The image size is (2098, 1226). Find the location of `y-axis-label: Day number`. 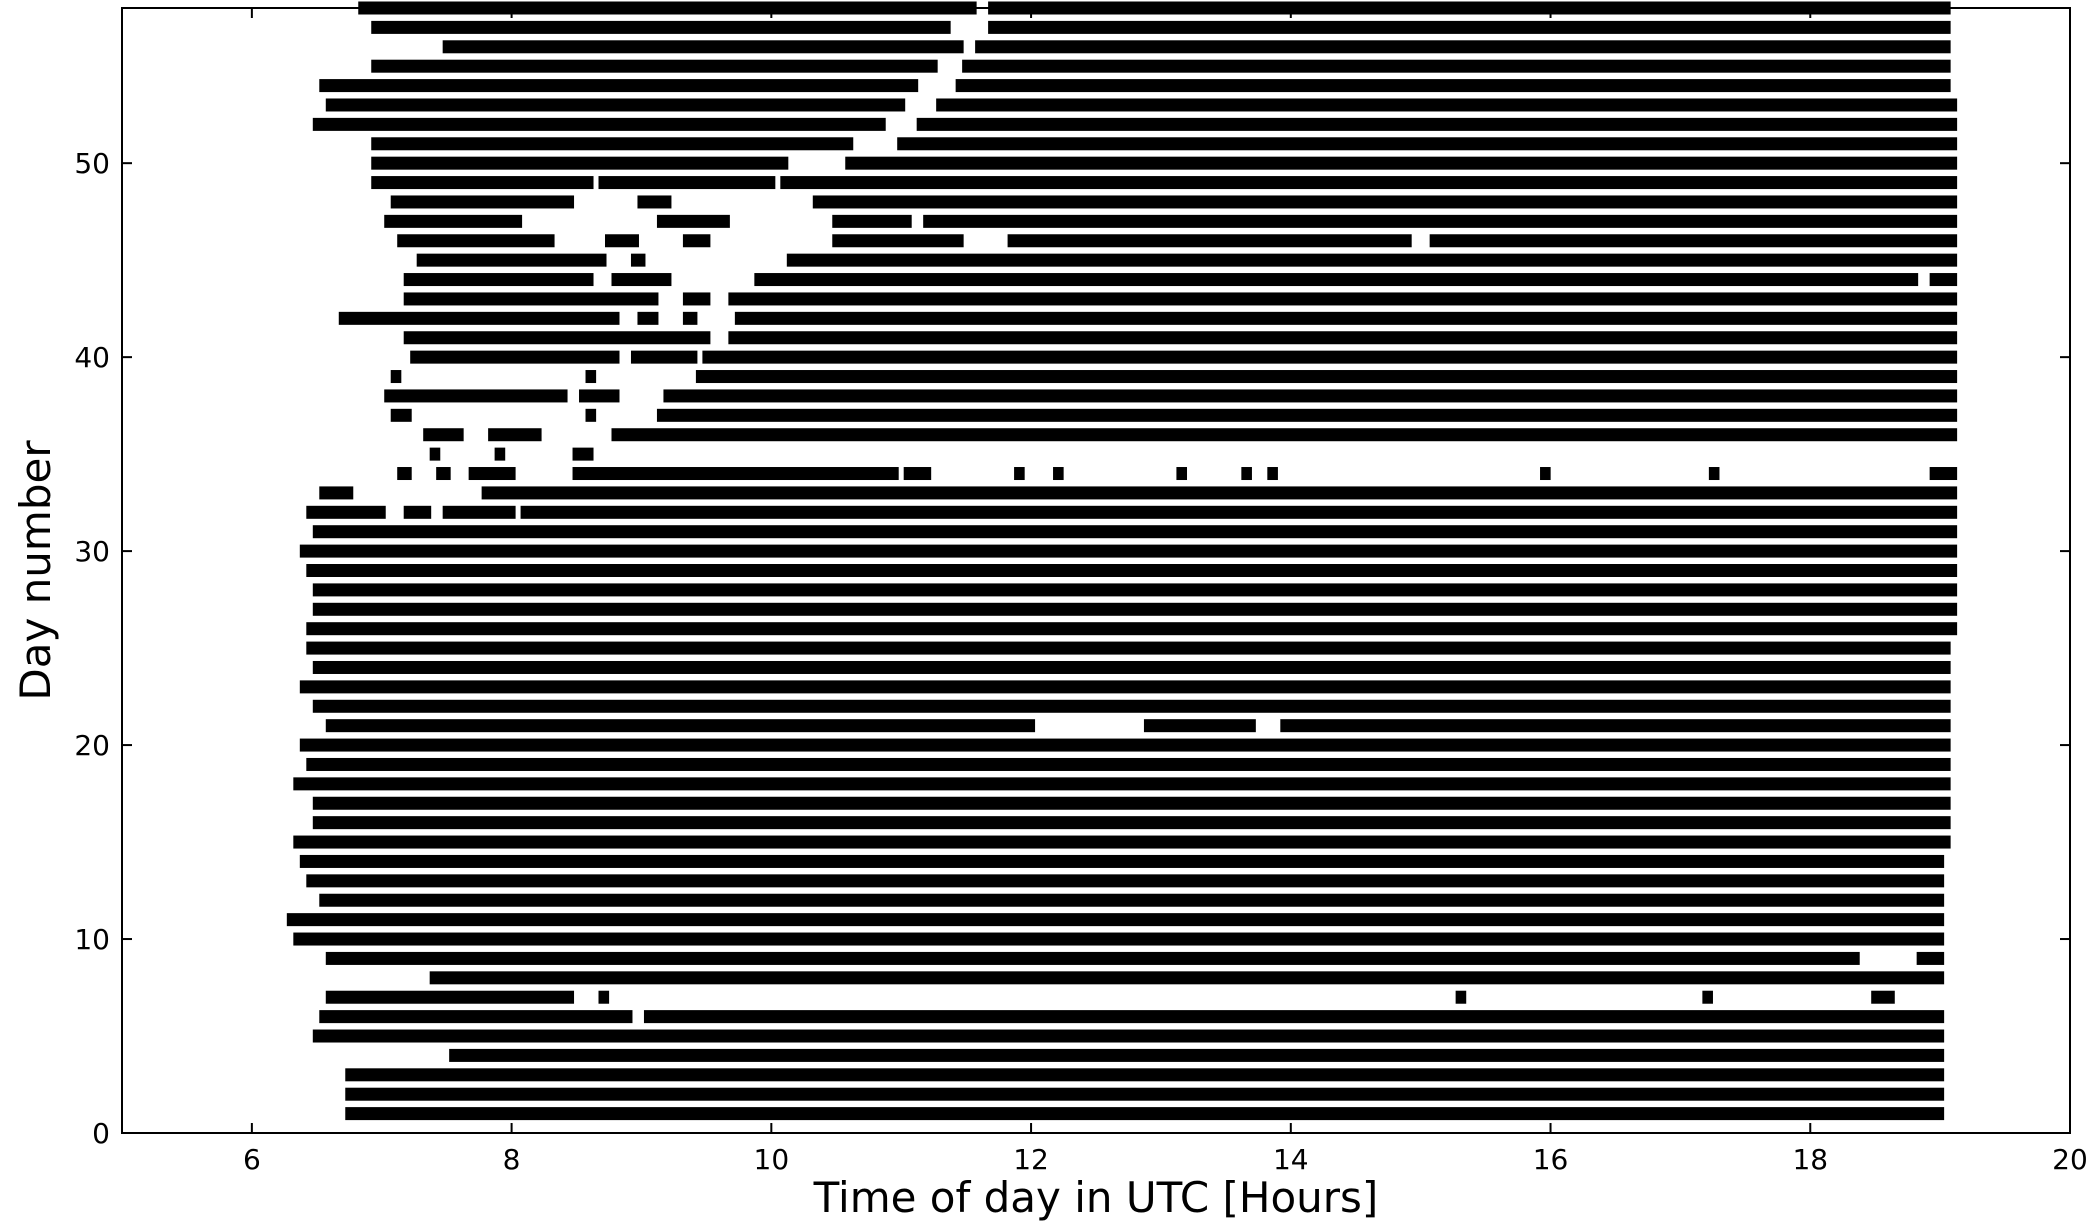

y-axis-label: Day number is located at coordinates (35, 570).